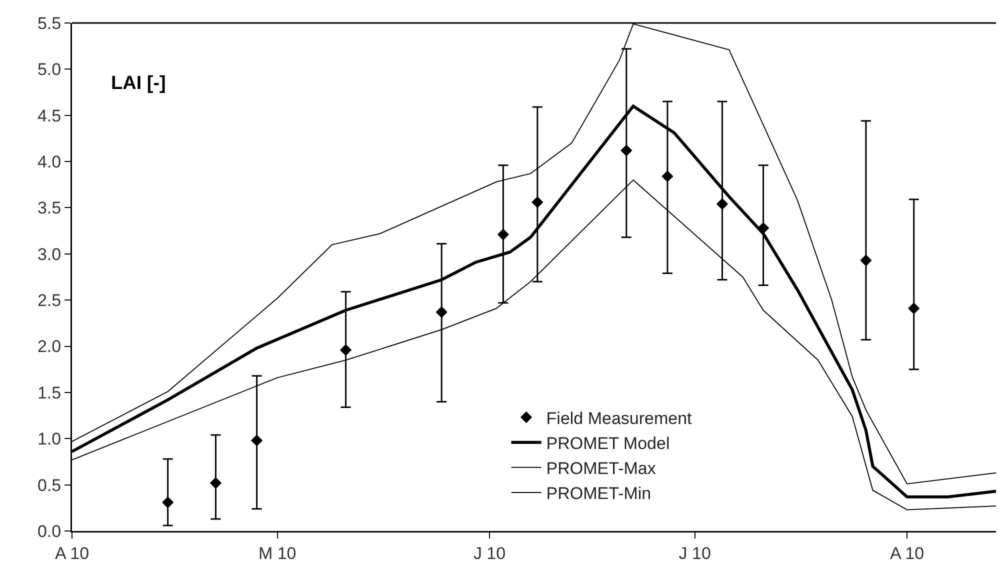 The width and height of the screenshot is (998, 582). I want to click on y-tick-label: 3.5, so click(49, 208).